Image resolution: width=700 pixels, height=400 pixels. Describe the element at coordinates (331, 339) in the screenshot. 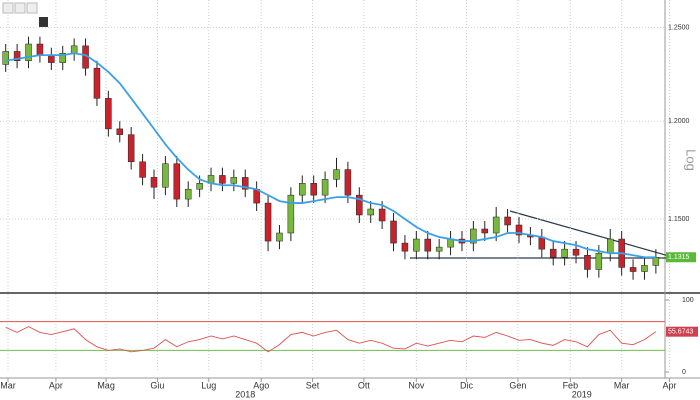

I see `rsi-line` at that location.